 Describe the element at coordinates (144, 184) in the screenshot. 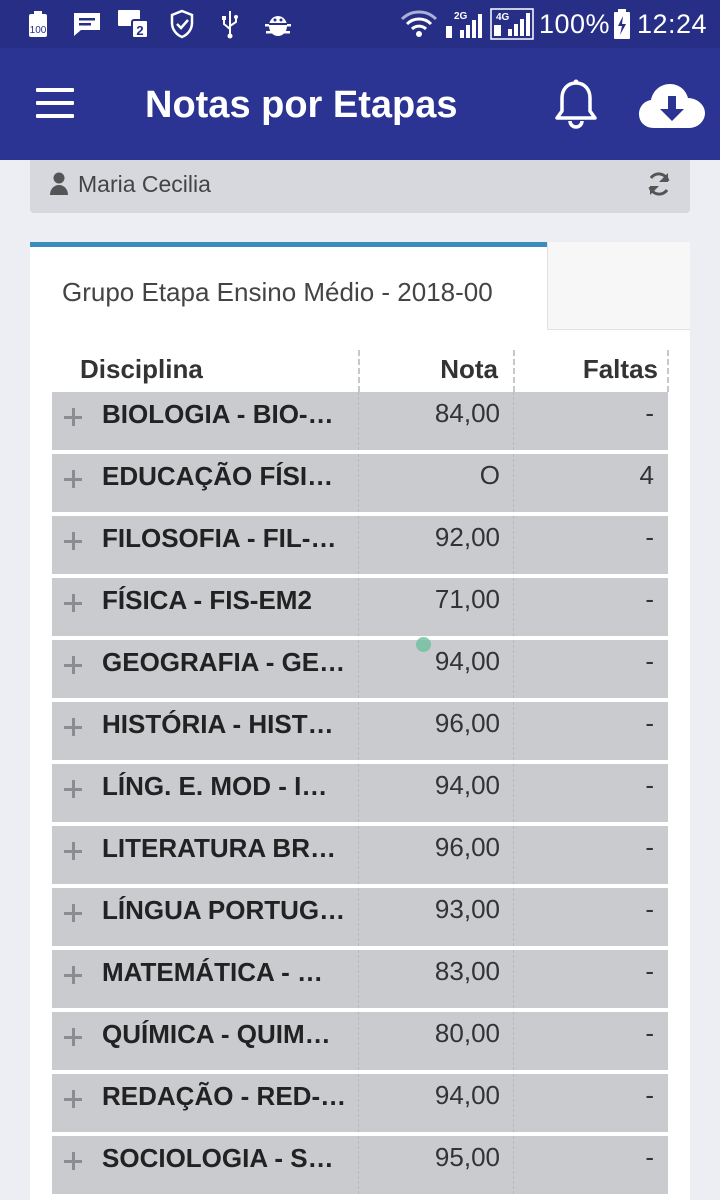

I see `user-name: Maria Cecilia` at that location.